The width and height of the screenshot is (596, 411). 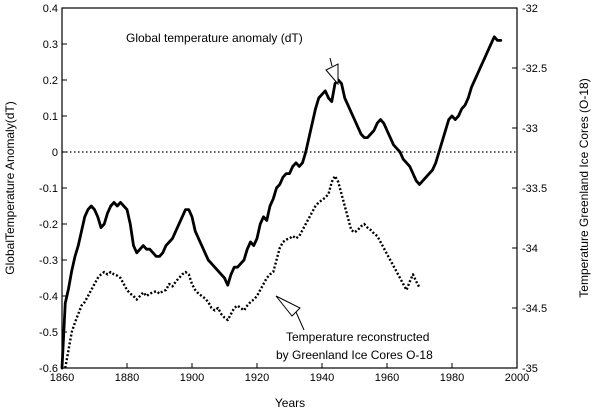 What do you see at coordinates (322, 378) in the screenshot?
I see `x-tick-label: 1940` at bounding box center [322, 378].